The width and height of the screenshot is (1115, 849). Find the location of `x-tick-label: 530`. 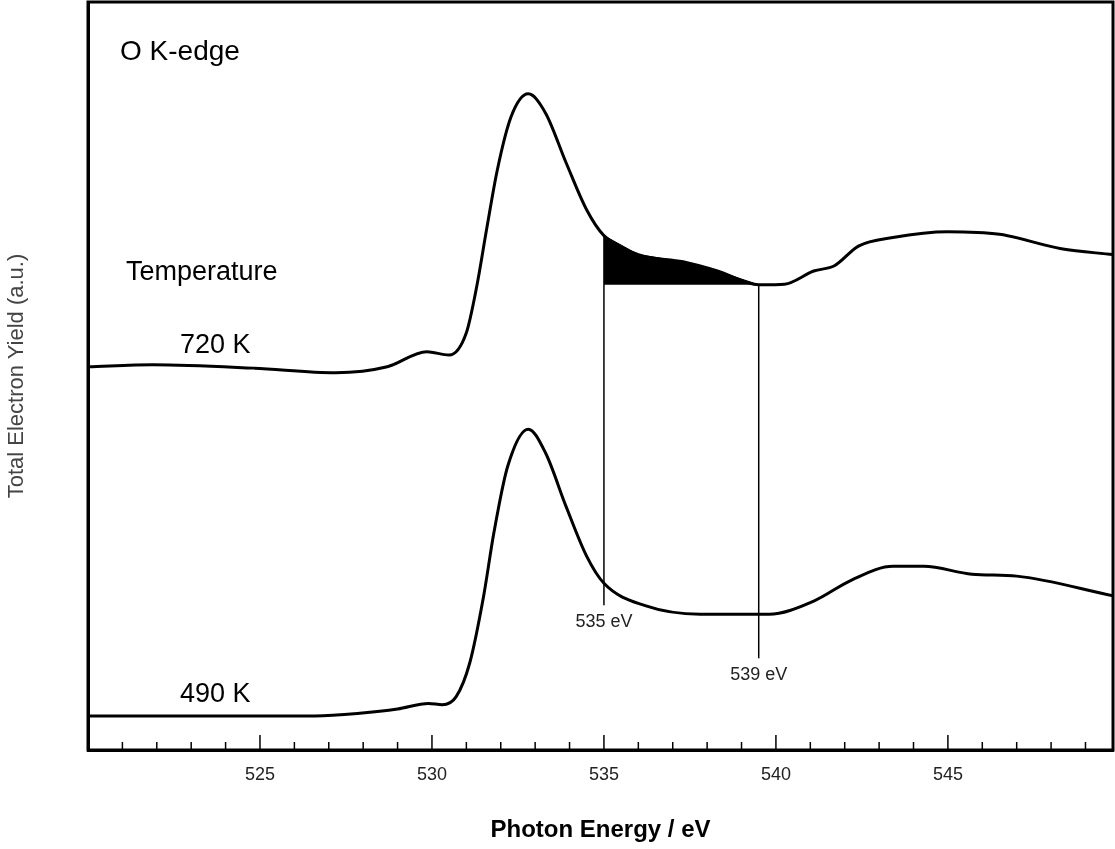

x-tick-label: 530 is located at coordinates (431, 773).